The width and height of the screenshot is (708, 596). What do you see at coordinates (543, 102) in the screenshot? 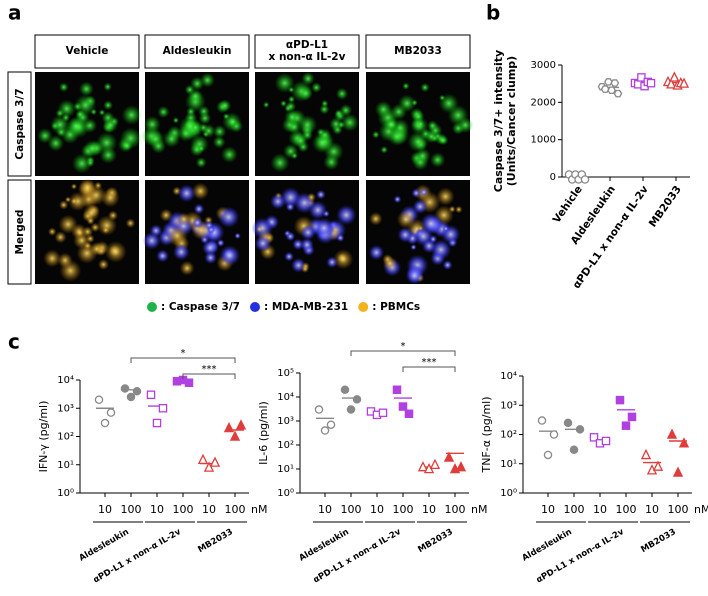
I see `y-tick-label: 2000` at bounding box center [543, 102].